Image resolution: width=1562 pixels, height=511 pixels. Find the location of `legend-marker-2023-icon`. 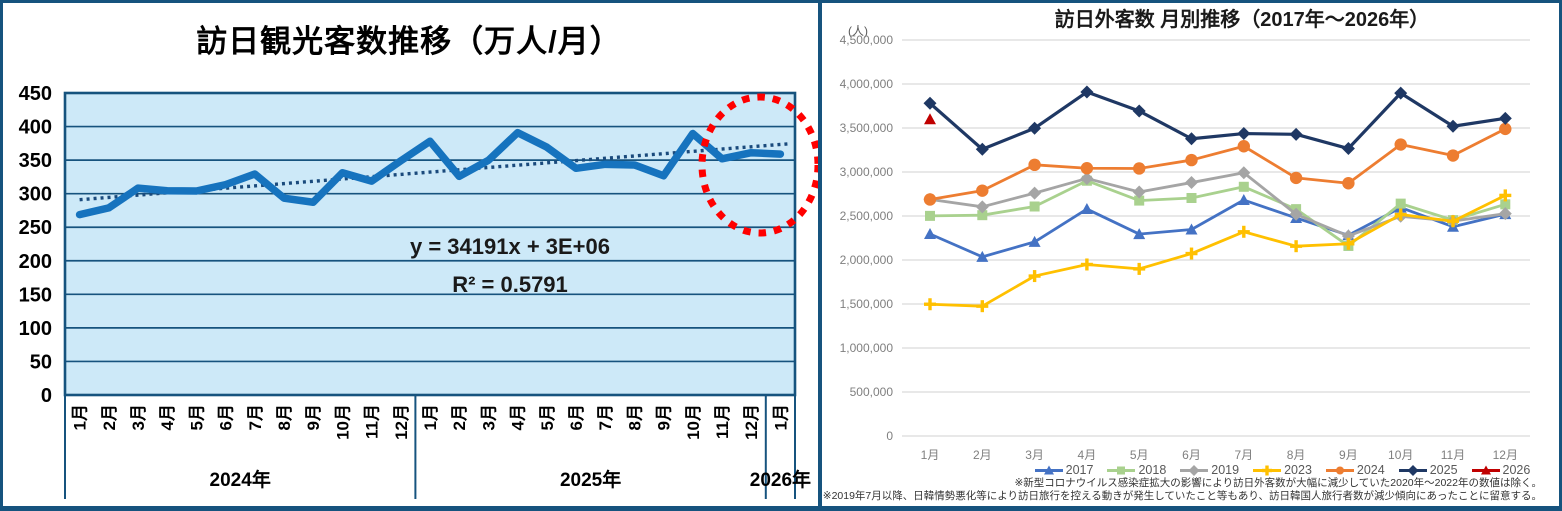

legend-marker-2023-icon is located at coordinates (1267, 470).